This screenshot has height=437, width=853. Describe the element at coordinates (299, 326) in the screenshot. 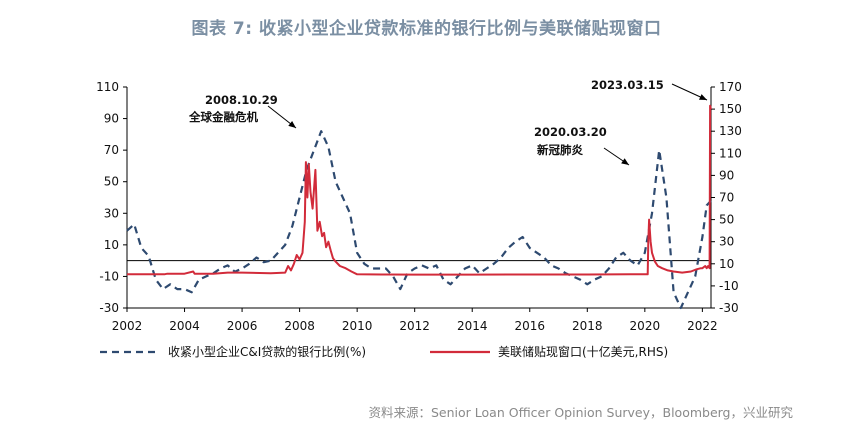

I see `x-tick-label: 2008` at that location.